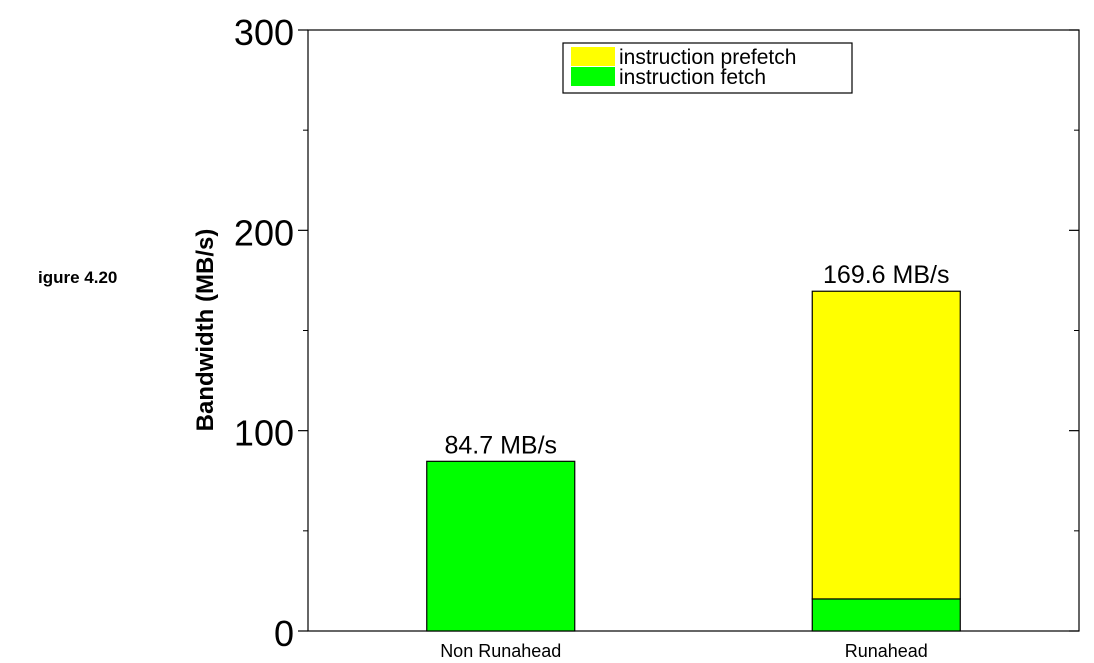  What do you see at coordinates (264, 32) in the screenshot?
I see `y-tick-label: 300` at bounding box center [264, 32].